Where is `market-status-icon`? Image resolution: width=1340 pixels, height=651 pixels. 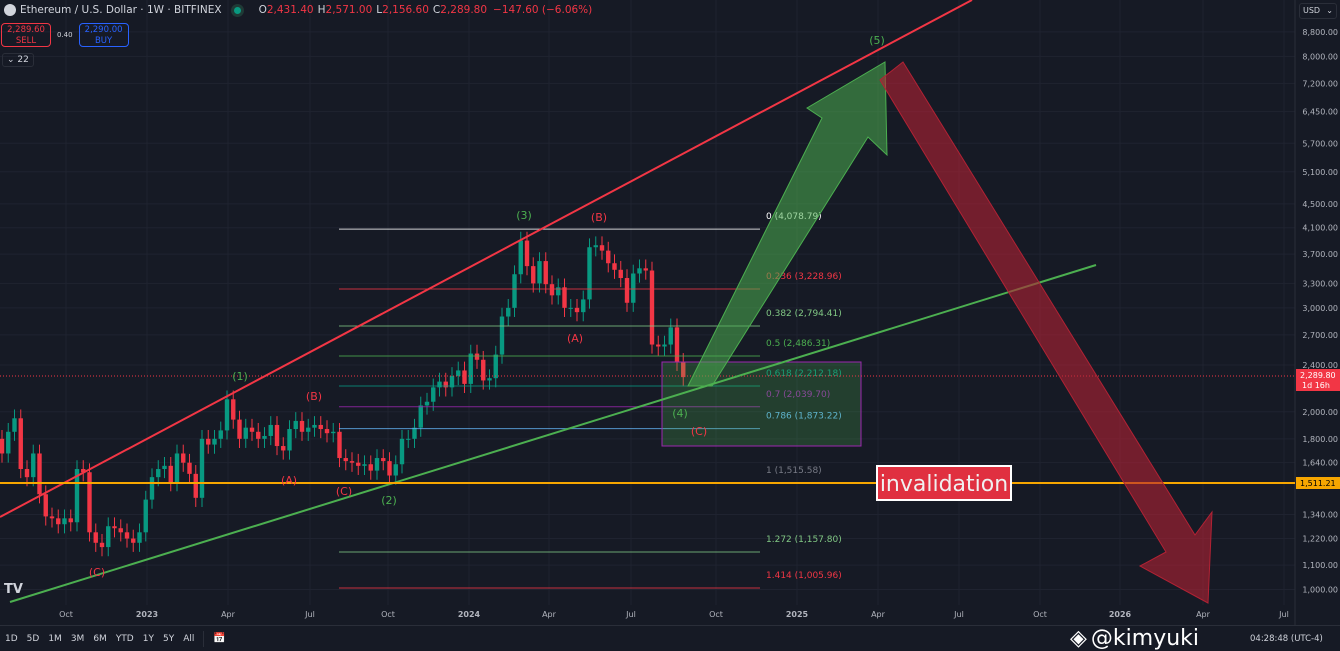
market-status-icon is located at coordinates (237, 10).